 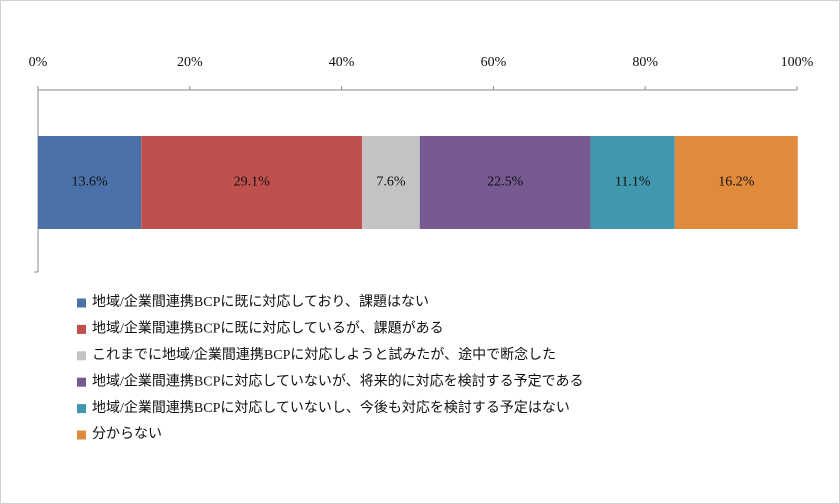 What do you see at coordinates (324, 354) in the screenshot?
I see `legend-label: これまでに地域/企業間連携BCPに対応しようと試みたが、途中で断念した` at bounding box center [324, 354].